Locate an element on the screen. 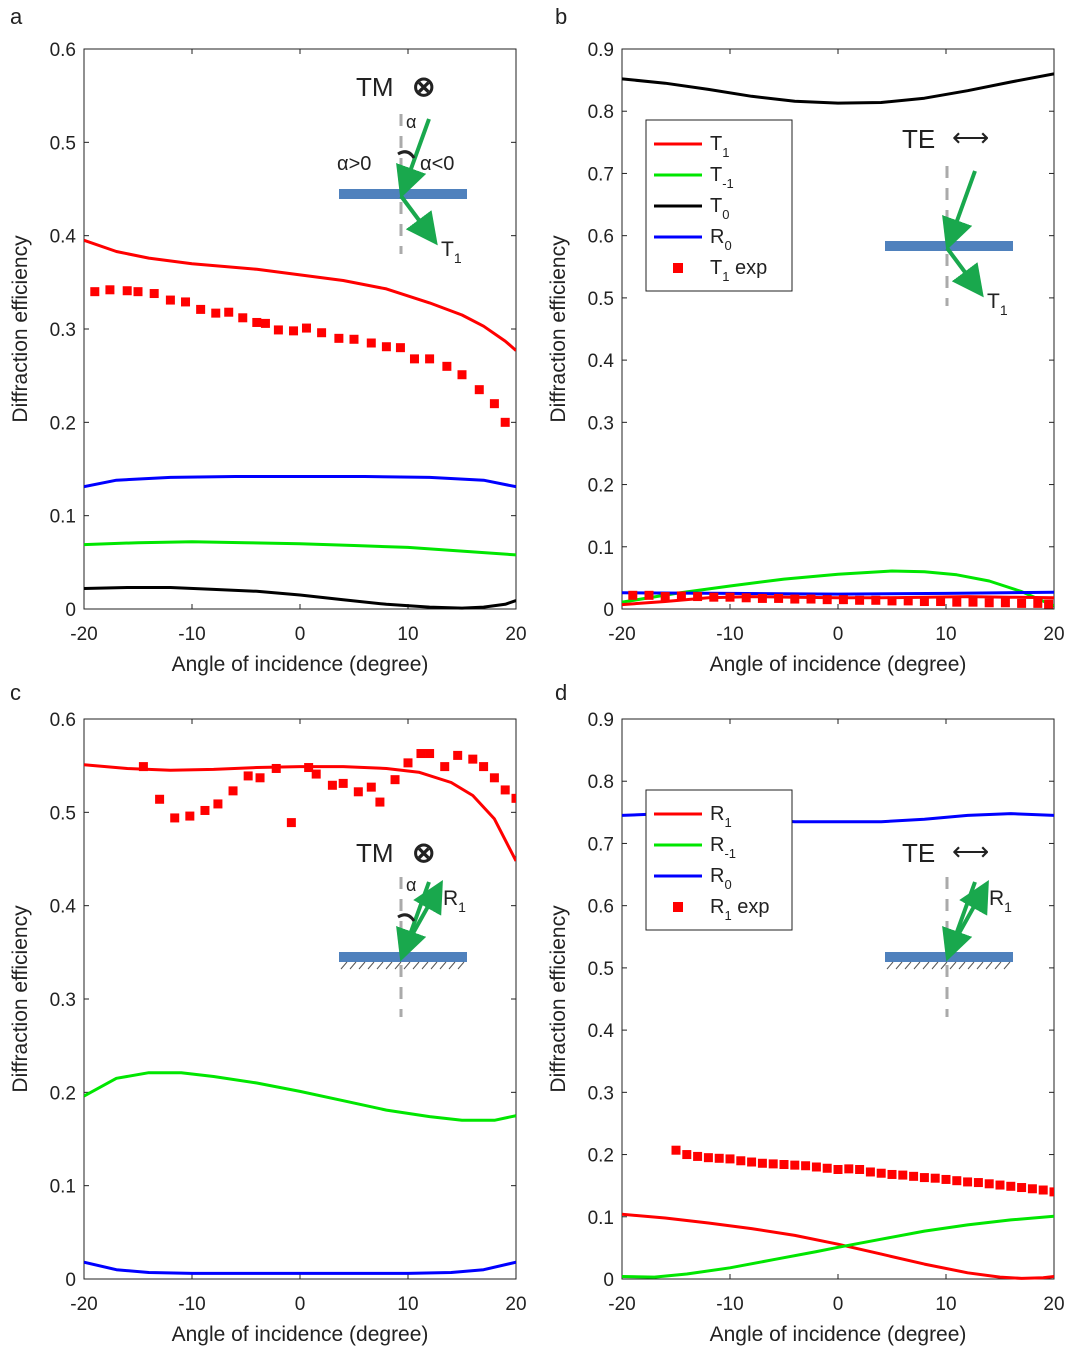  legend: T1 T-1 T0 R0 T1 exp is located at coordinates (719, 205).